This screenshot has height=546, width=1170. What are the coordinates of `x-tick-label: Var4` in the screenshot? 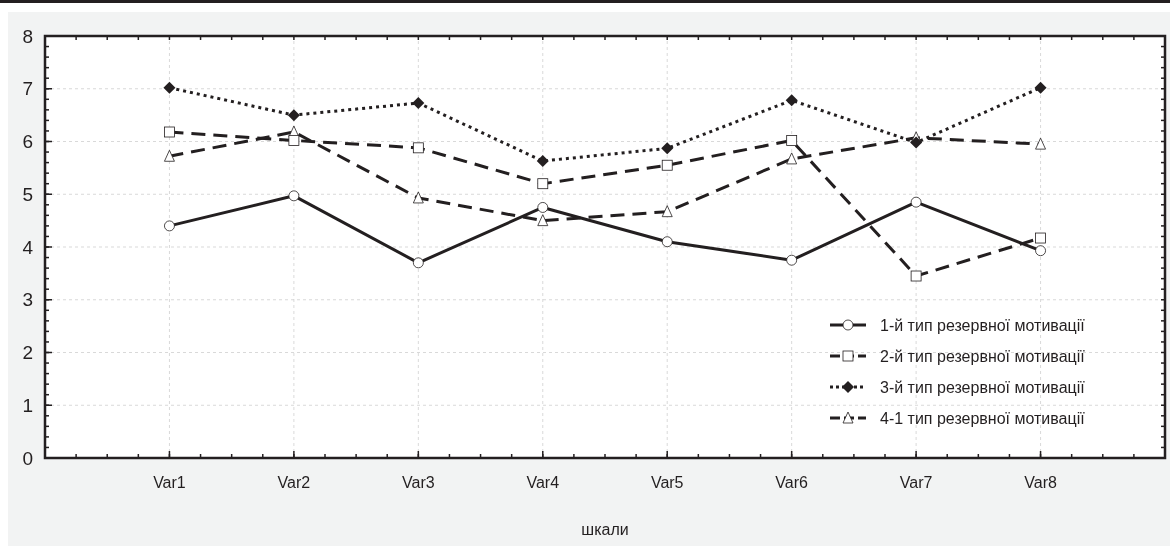 It's located at (543, 482).